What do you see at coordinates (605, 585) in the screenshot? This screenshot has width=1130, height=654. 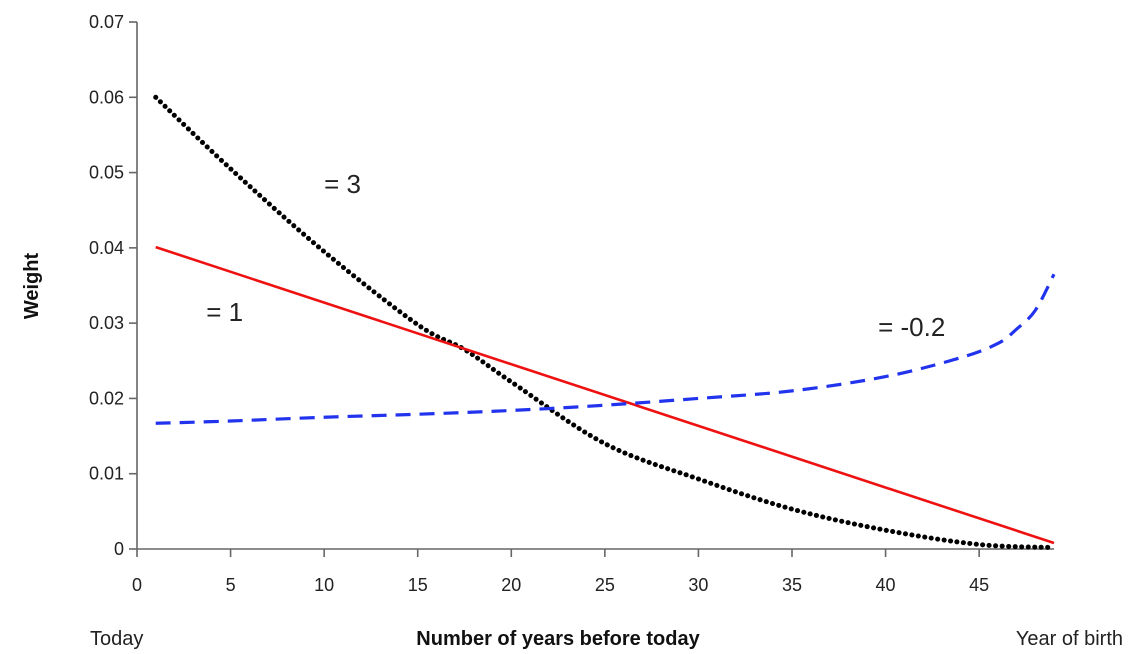 I see `x-tick-label: 25` at bounding box center [605, 585].